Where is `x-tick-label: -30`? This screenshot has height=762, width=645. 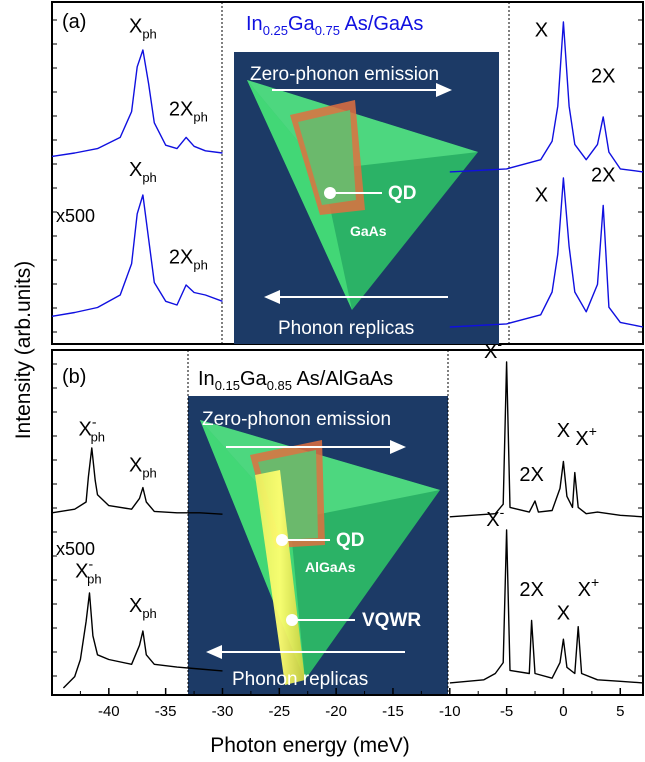
x-tick-label: -30 is located at coordinates (223, 711).